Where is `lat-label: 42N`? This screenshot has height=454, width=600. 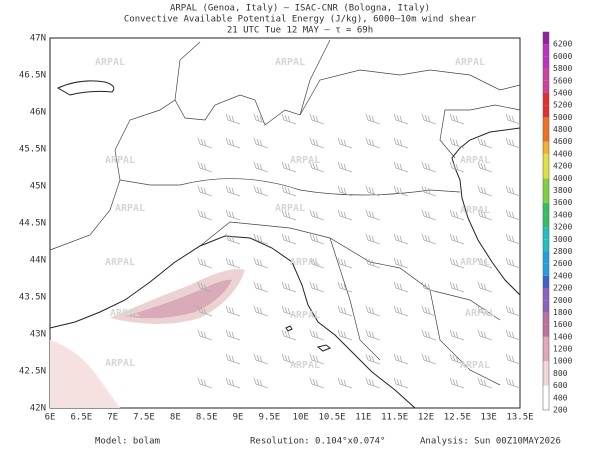
lat-label: 42N is located at coordinates (38, 409).